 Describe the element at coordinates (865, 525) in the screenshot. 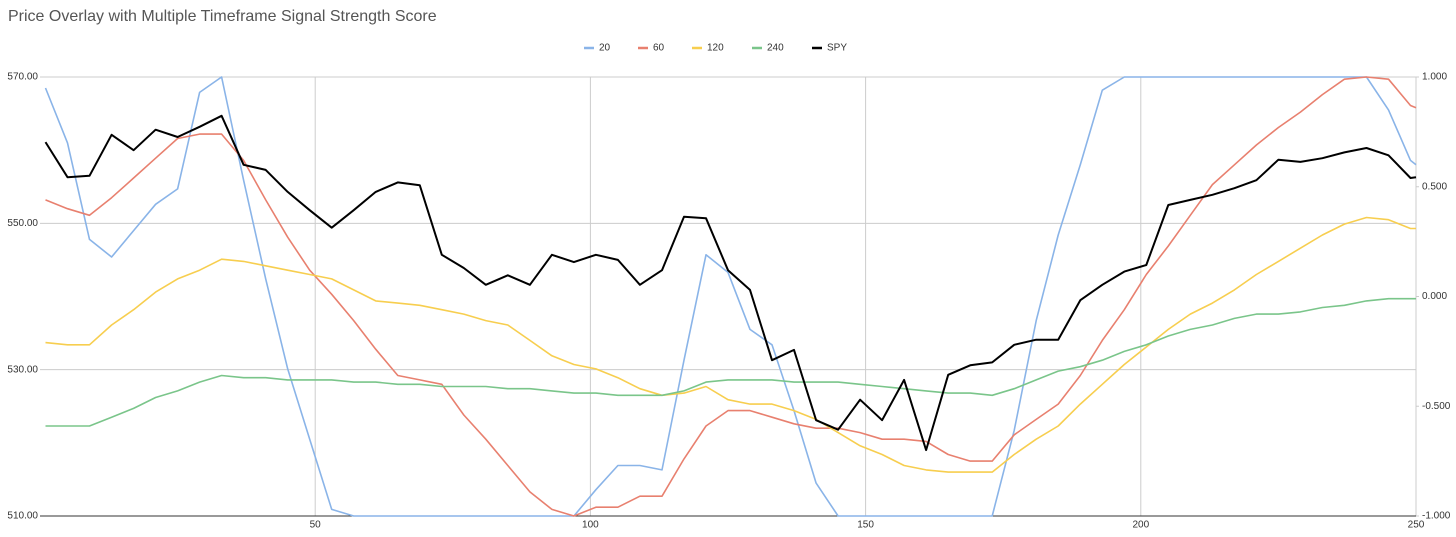

I see `x-tick-label: 150` at that location.